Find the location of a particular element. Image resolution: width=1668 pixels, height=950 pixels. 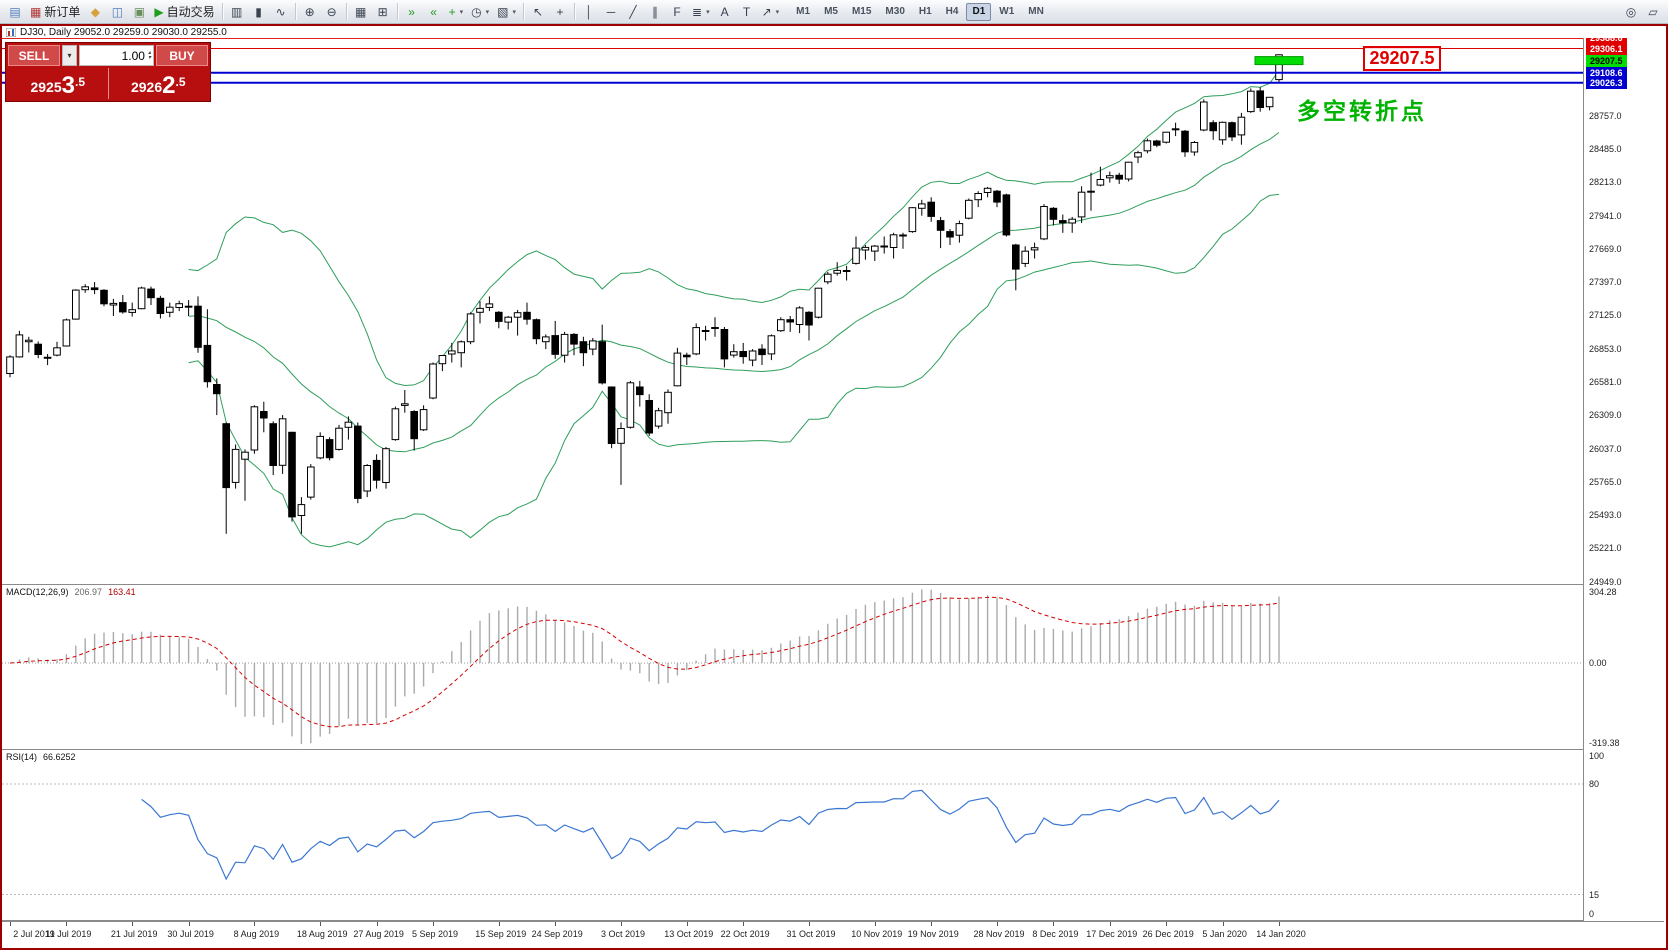

price-callout-box: 29207.5 is located at coordinates (1402, 58).